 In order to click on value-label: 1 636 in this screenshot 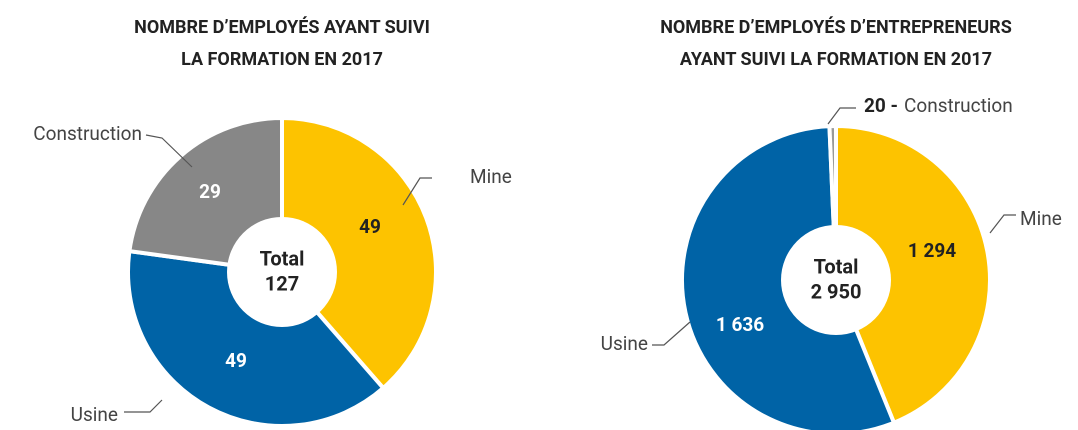, I will do `click(740, 324)`.